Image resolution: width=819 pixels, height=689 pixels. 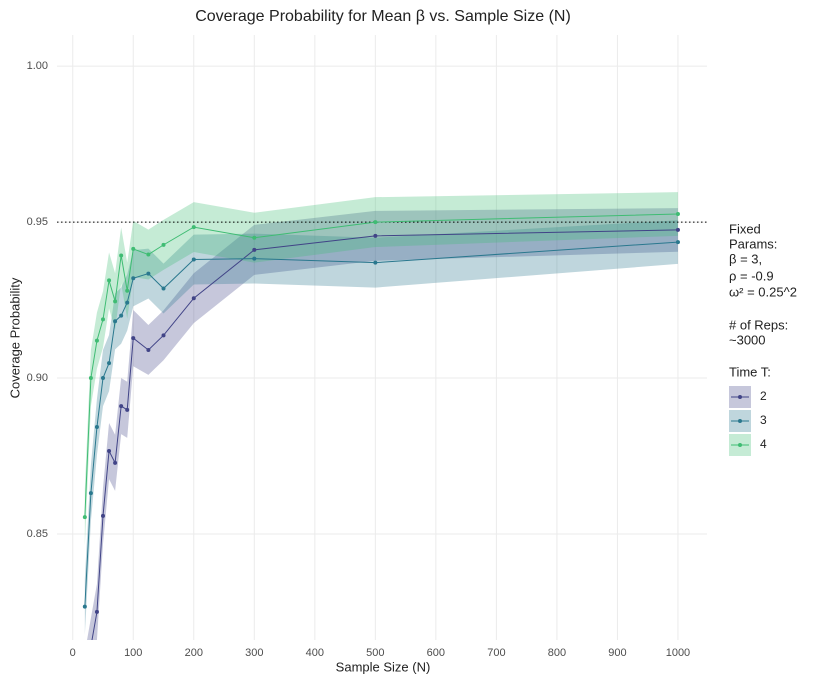 I want to click on legend-title: Time T:, so click(x=750, y=371).